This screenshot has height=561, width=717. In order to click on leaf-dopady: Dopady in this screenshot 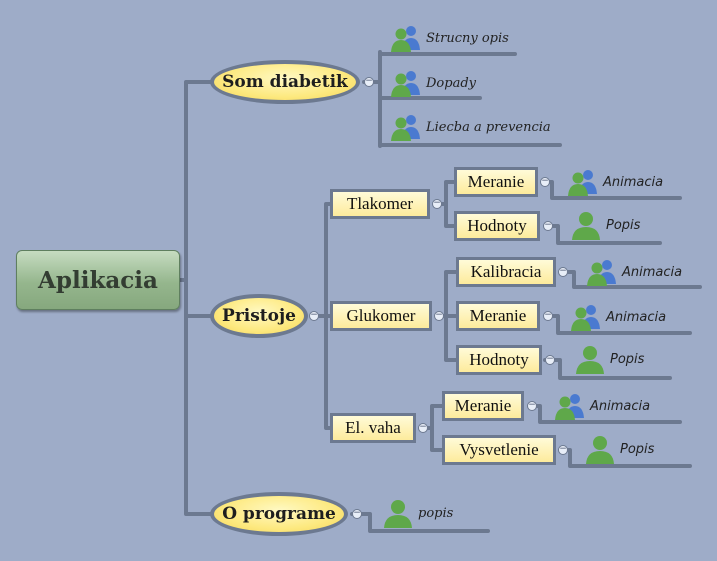, I will do `click(433, 83)`.